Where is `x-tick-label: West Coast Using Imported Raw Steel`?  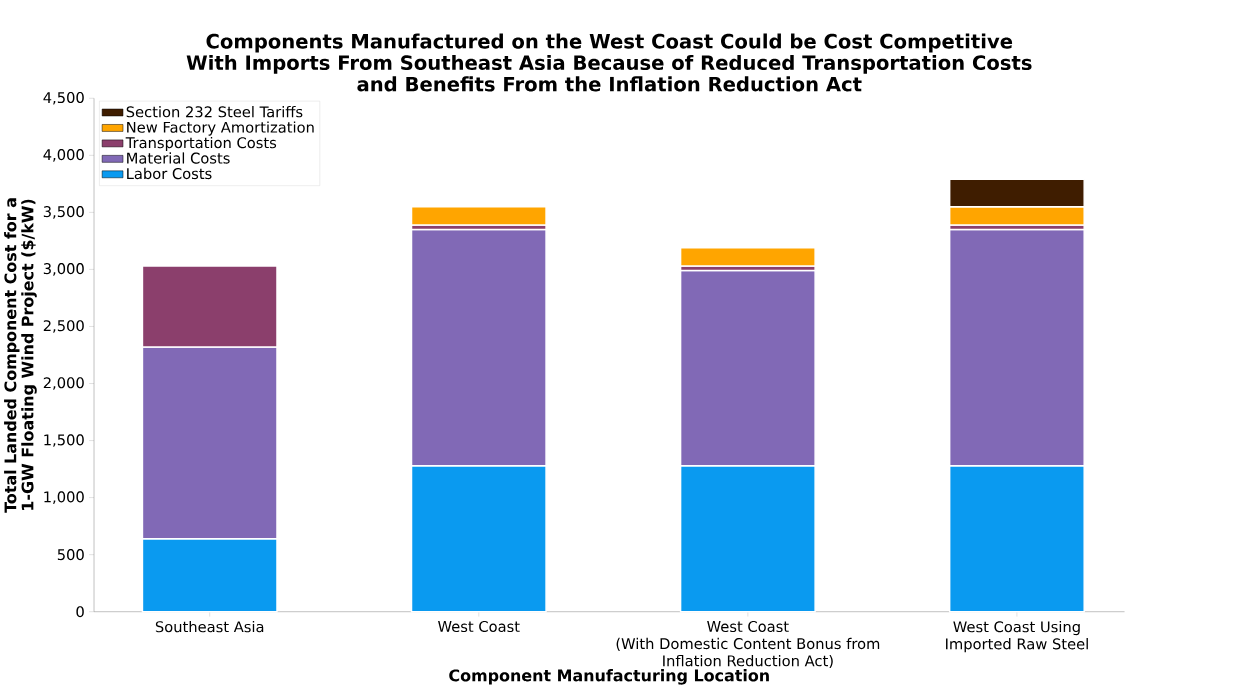 x-tick-label: West Coast Using Imported Raw Steel is located at coordinates (1017, 637).